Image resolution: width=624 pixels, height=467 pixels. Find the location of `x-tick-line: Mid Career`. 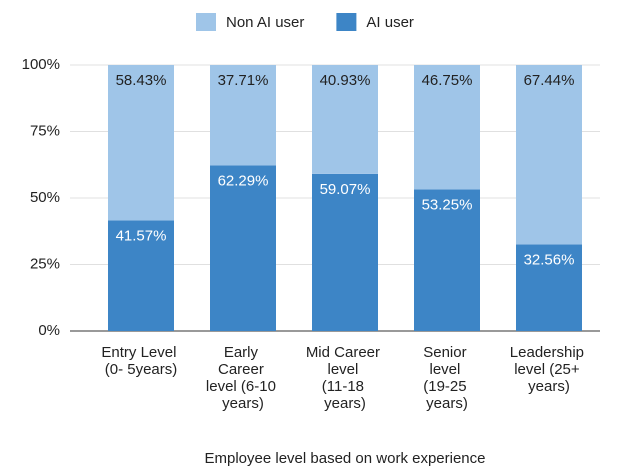

x-tick-line: Mid Career is located at coordinates (345, 352).